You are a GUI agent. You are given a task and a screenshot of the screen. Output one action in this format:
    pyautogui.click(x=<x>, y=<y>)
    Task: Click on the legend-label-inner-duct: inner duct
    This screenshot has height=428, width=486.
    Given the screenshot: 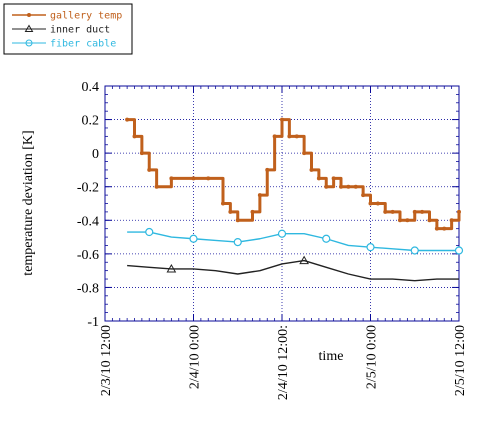 What is the action you would take?
    pyautogui.click(x=80, y=30)
    